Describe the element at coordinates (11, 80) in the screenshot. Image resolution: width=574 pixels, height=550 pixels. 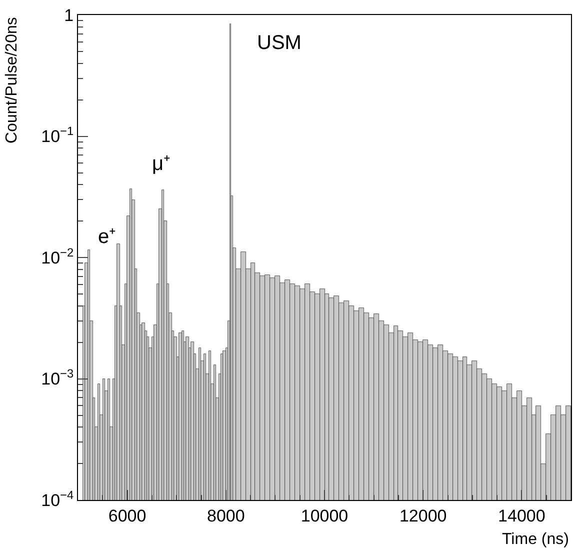
I see `y-axis-title: Count/Pulse/20ns` at that location.